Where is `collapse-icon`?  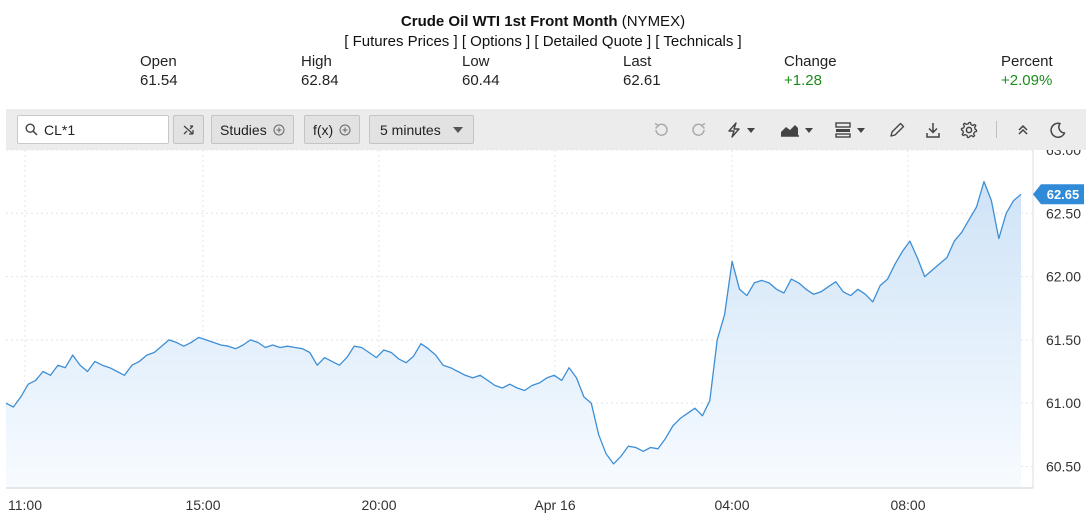
collapse-icon is located at coordinates (1023, 129).